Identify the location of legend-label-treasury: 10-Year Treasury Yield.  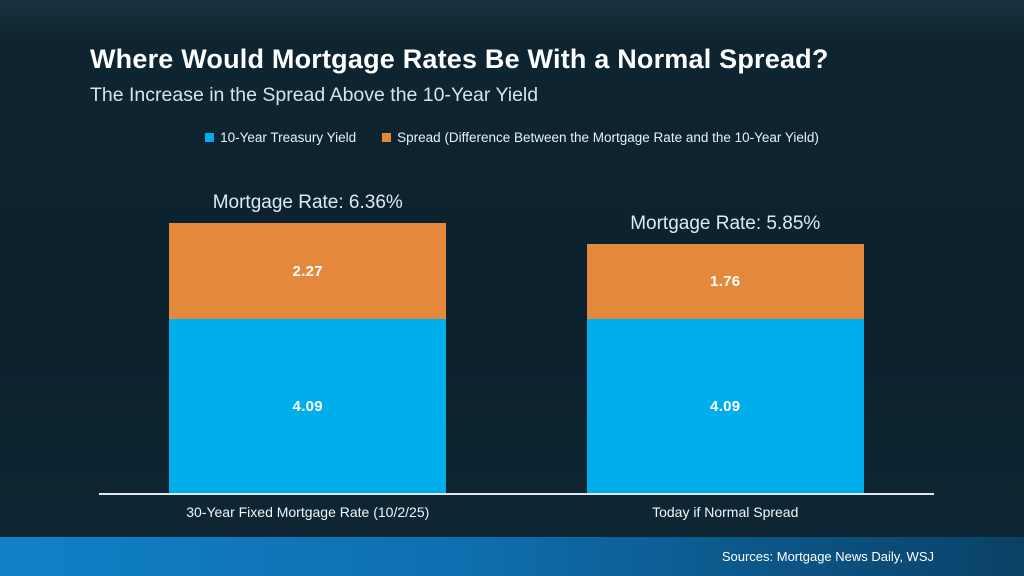
(288, 137).